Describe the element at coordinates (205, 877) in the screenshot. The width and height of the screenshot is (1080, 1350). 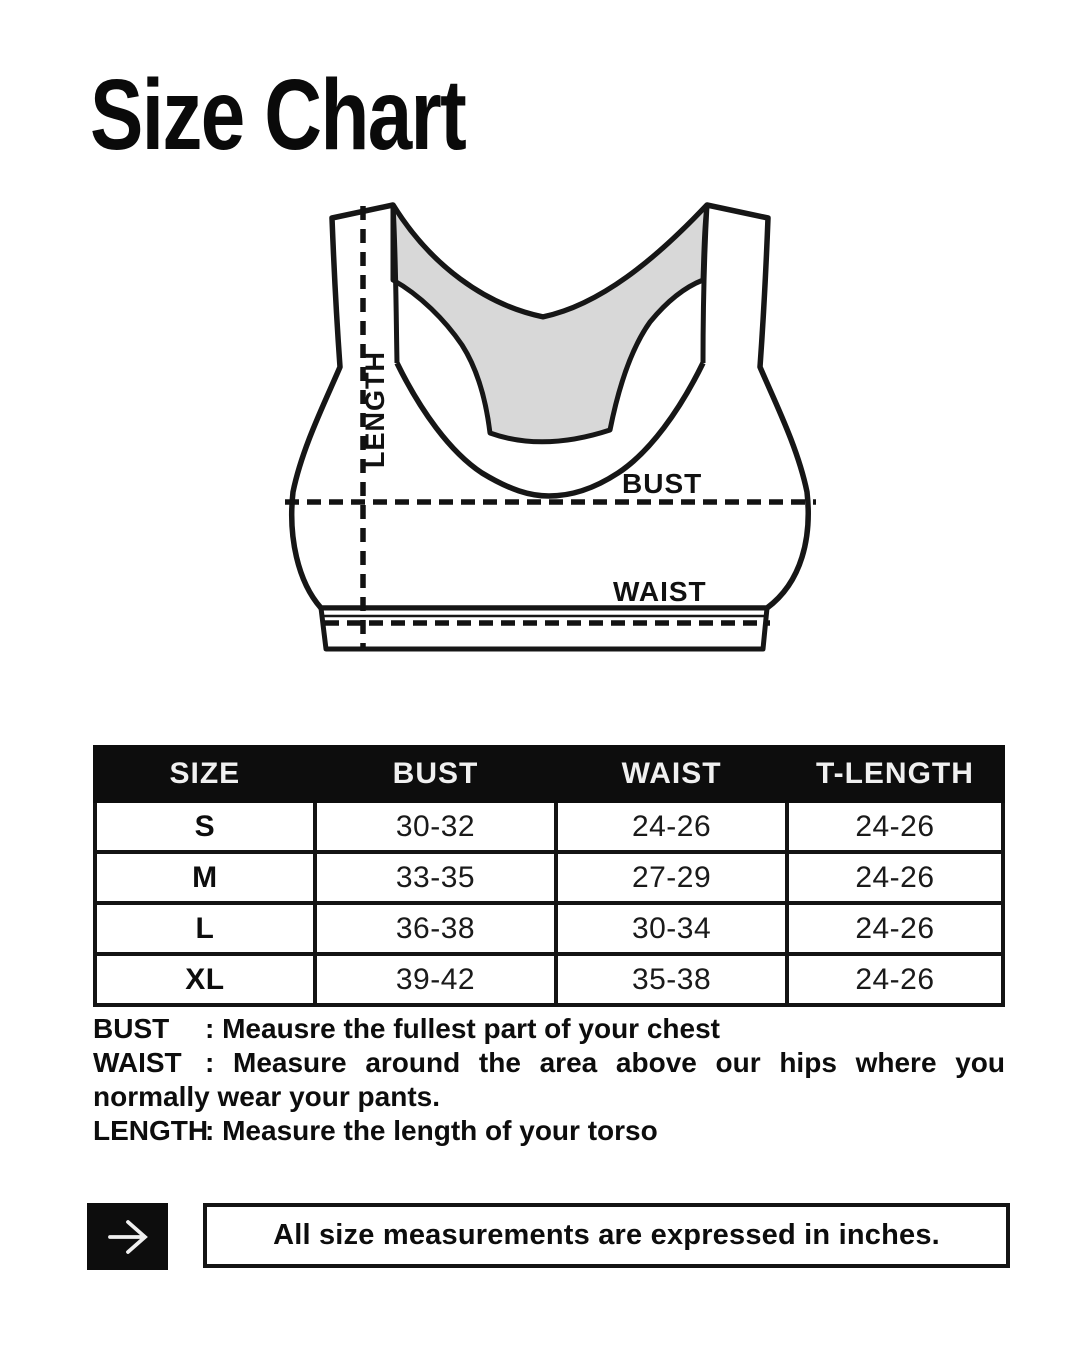
I see `cell-size: M` at that location.